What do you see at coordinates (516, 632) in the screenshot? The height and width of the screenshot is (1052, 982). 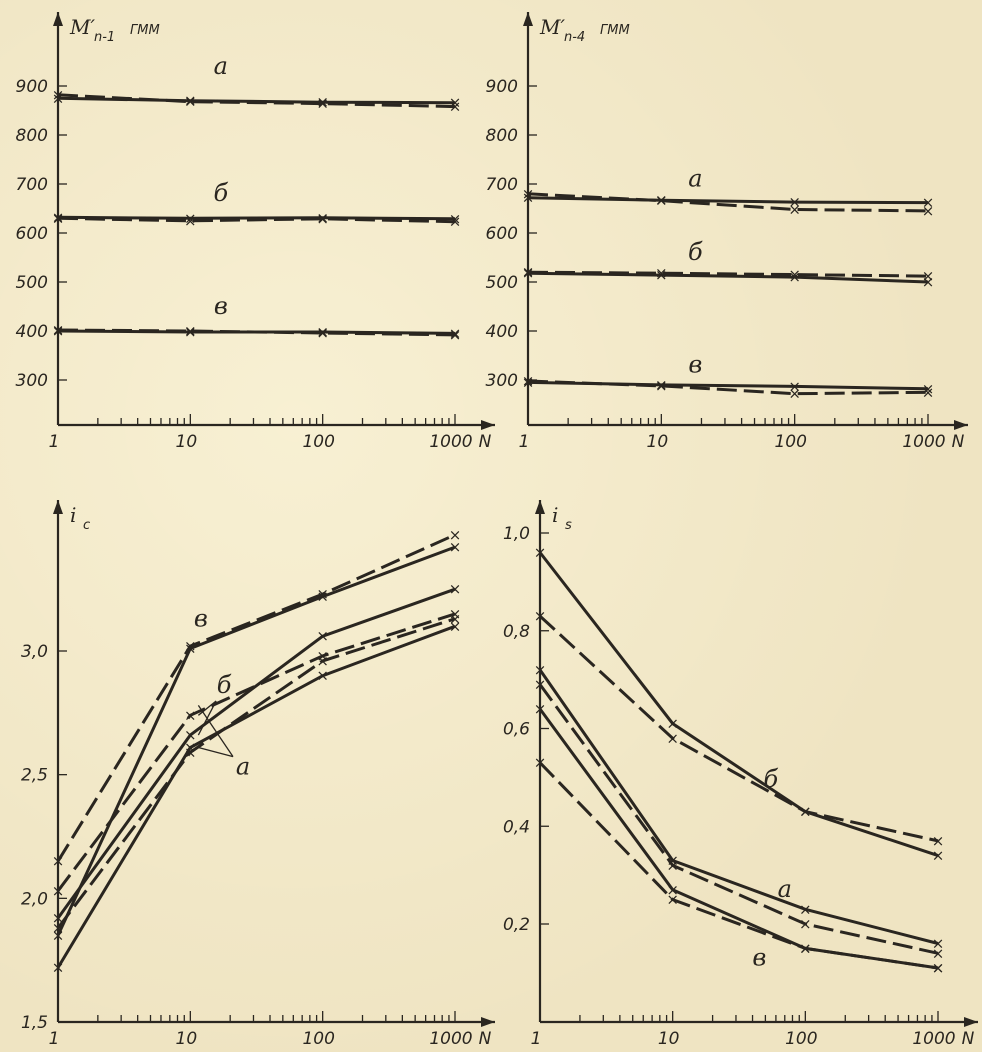 I see `y-tick-label: 0,8` at bounding box center [516, 632].